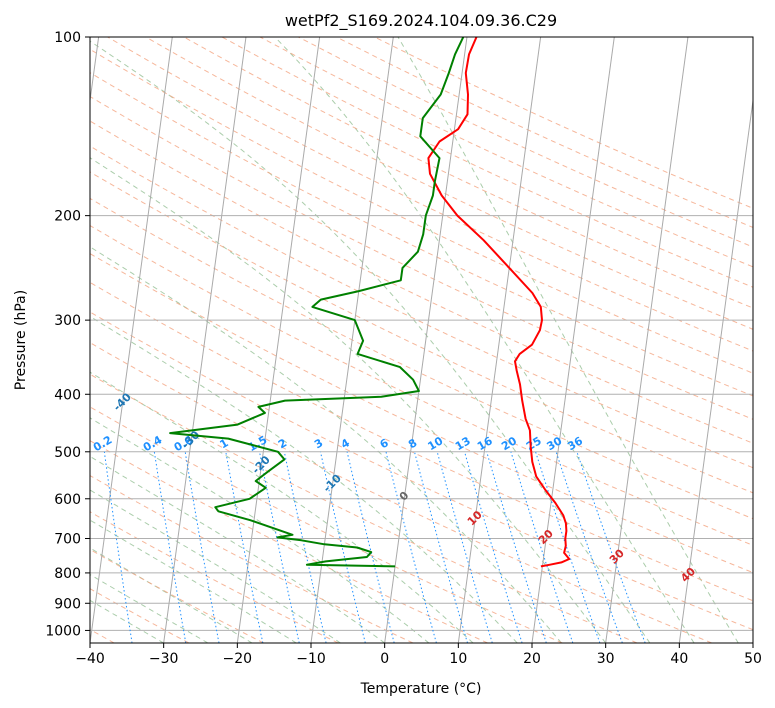  What do you see at coordinates (606, 659) in the screenshot?
I see `x-tick-label: 30` at bounding box center [606, 659].